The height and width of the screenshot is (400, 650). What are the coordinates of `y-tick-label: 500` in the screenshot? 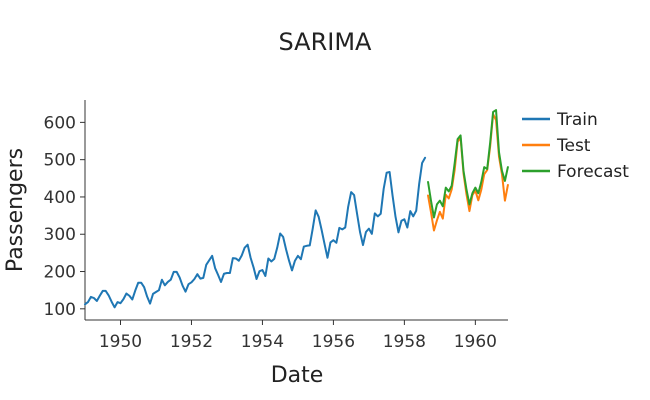 It's located at (60, 161).